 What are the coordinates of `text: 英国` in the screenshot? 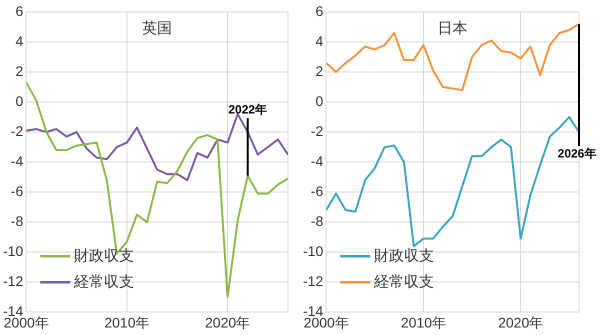 It's located at (157, 29).